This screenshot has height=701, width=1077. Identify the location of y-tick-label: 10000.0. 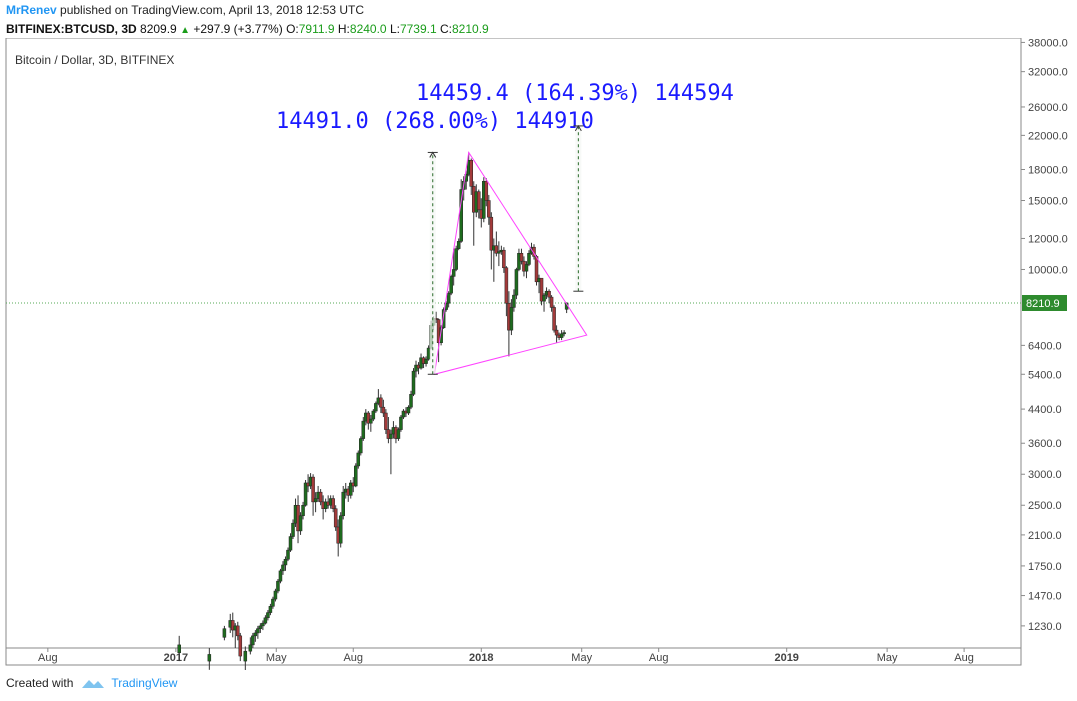
(1048, 270).